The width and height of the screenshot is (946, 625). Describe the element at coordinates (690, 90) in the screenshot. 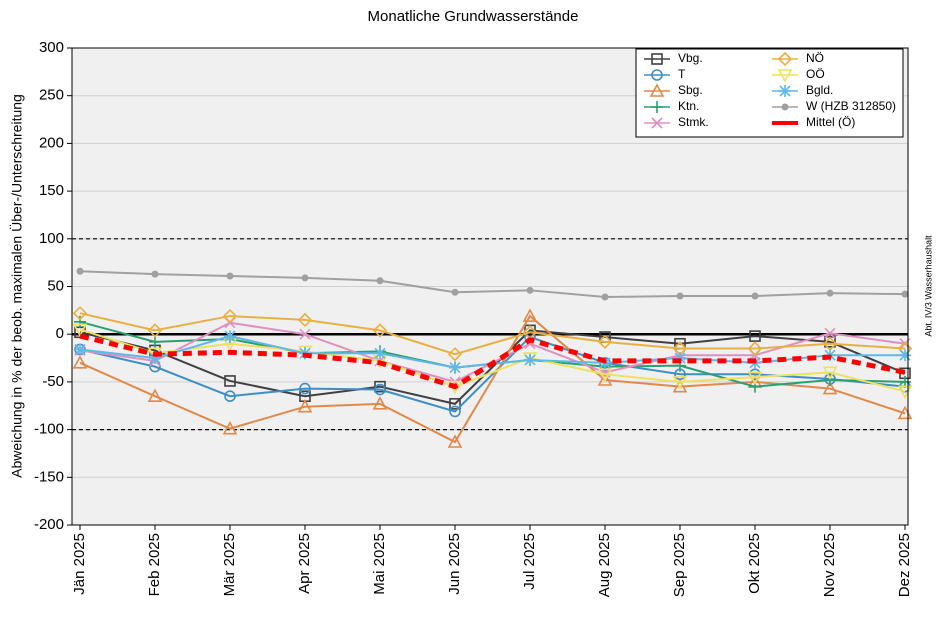

I see `legend-label: Sbg.` at that location.